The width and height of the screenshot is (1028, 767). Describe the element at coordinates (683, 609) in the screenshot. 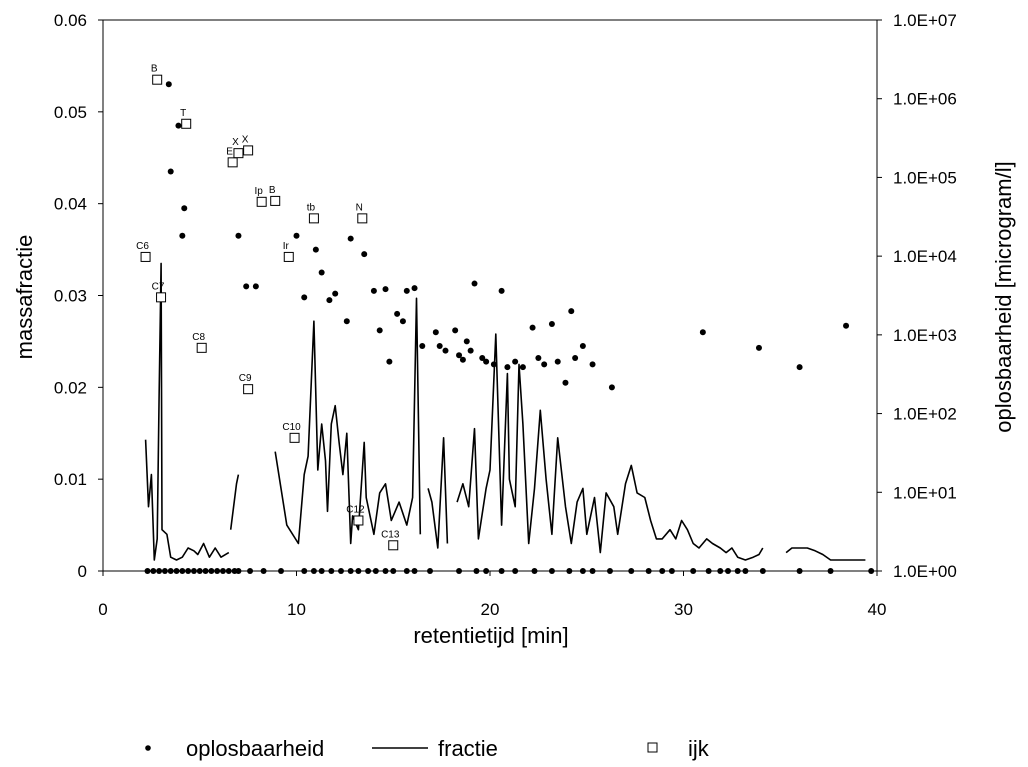

I see `x-tick-label: 30` at that location.